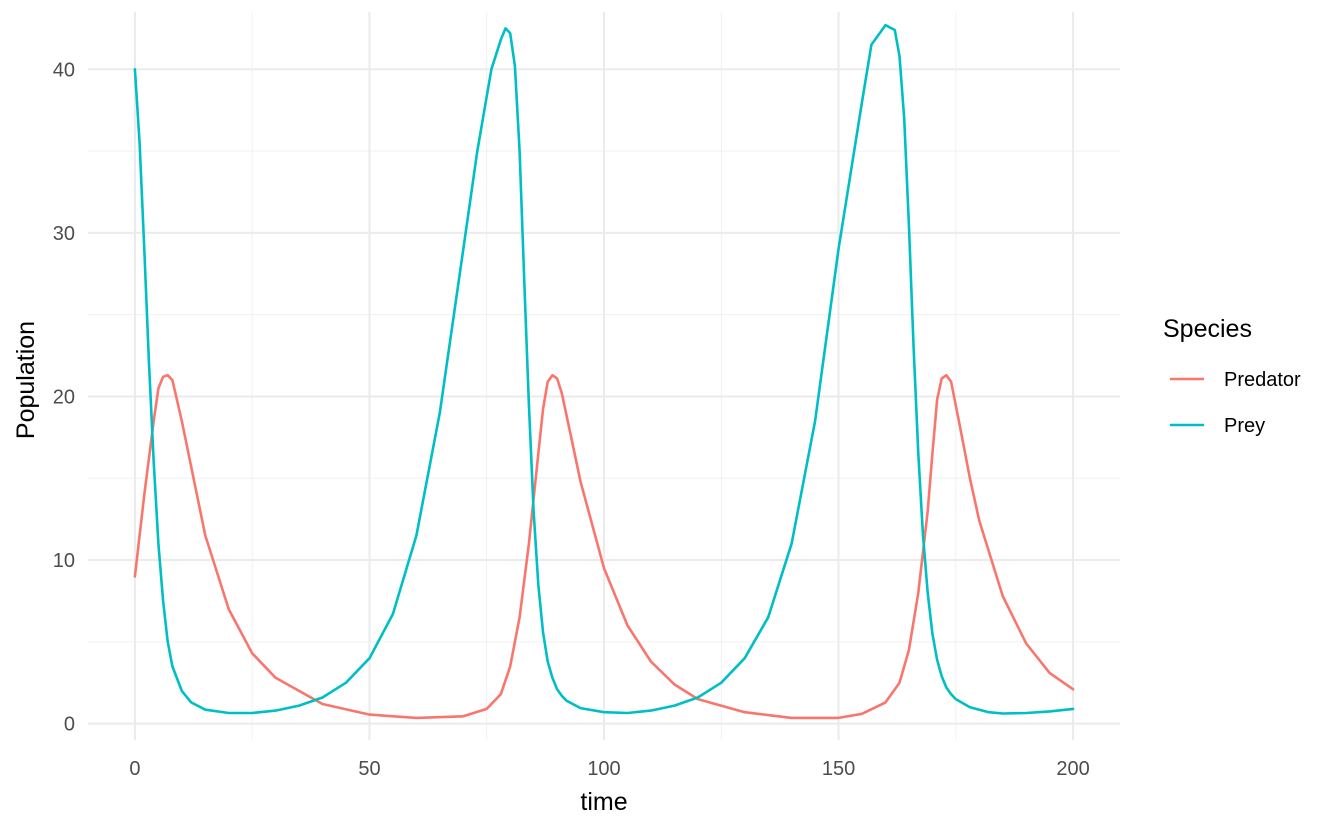  I want to click on legend: Species Predator Prey, so click(1232, 376).